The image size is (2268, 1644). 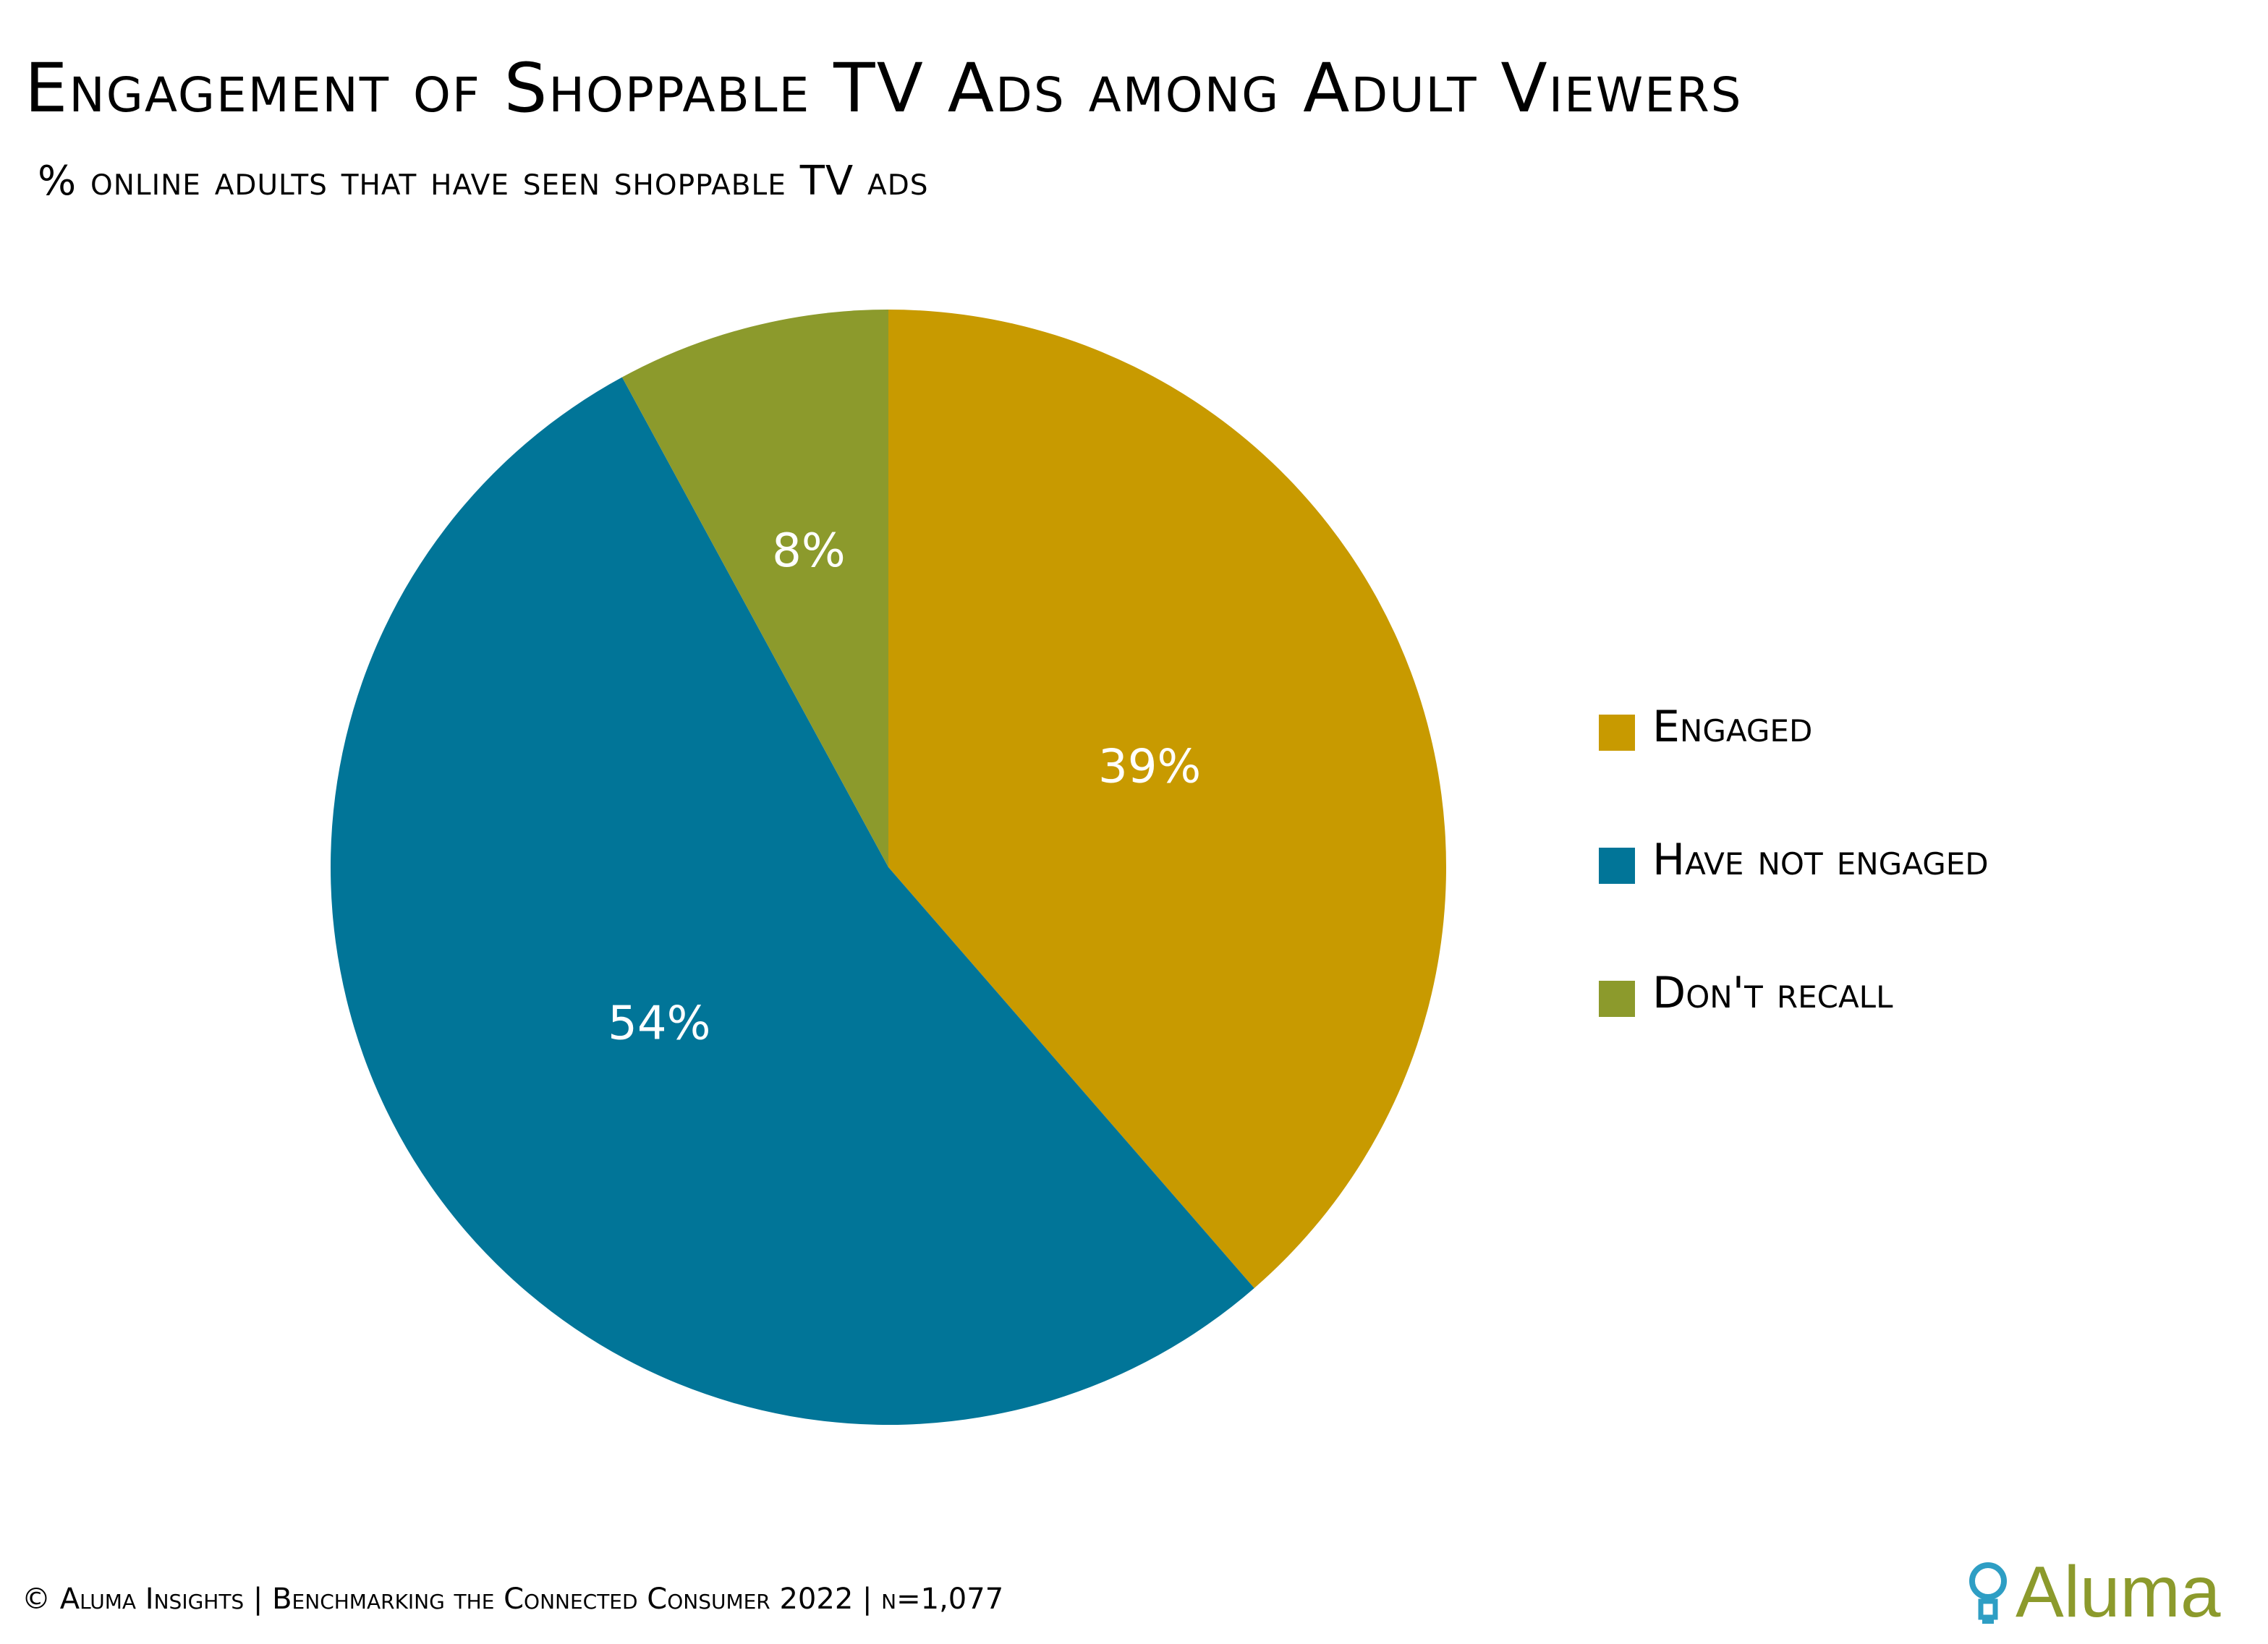 What do you see at coordinates (1617, 733) in the screenshot?
I see `legend-swatch-engaged` at bounding box center [1617, 733].